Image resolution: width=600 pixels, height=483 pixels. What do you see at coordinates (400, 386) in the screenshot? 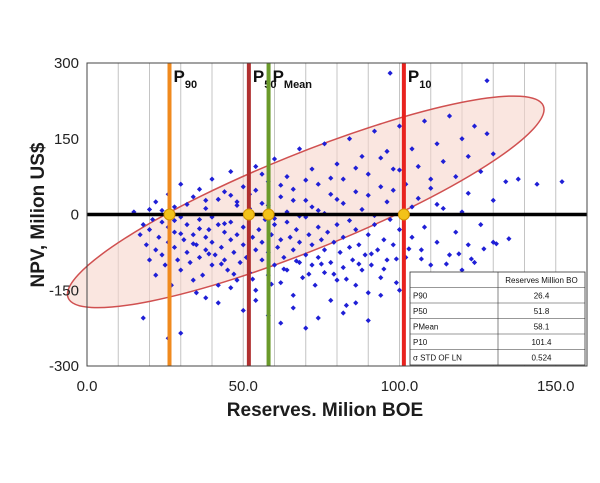
I see `x-tick-label: 100.0` at bounding box center [400, 386].